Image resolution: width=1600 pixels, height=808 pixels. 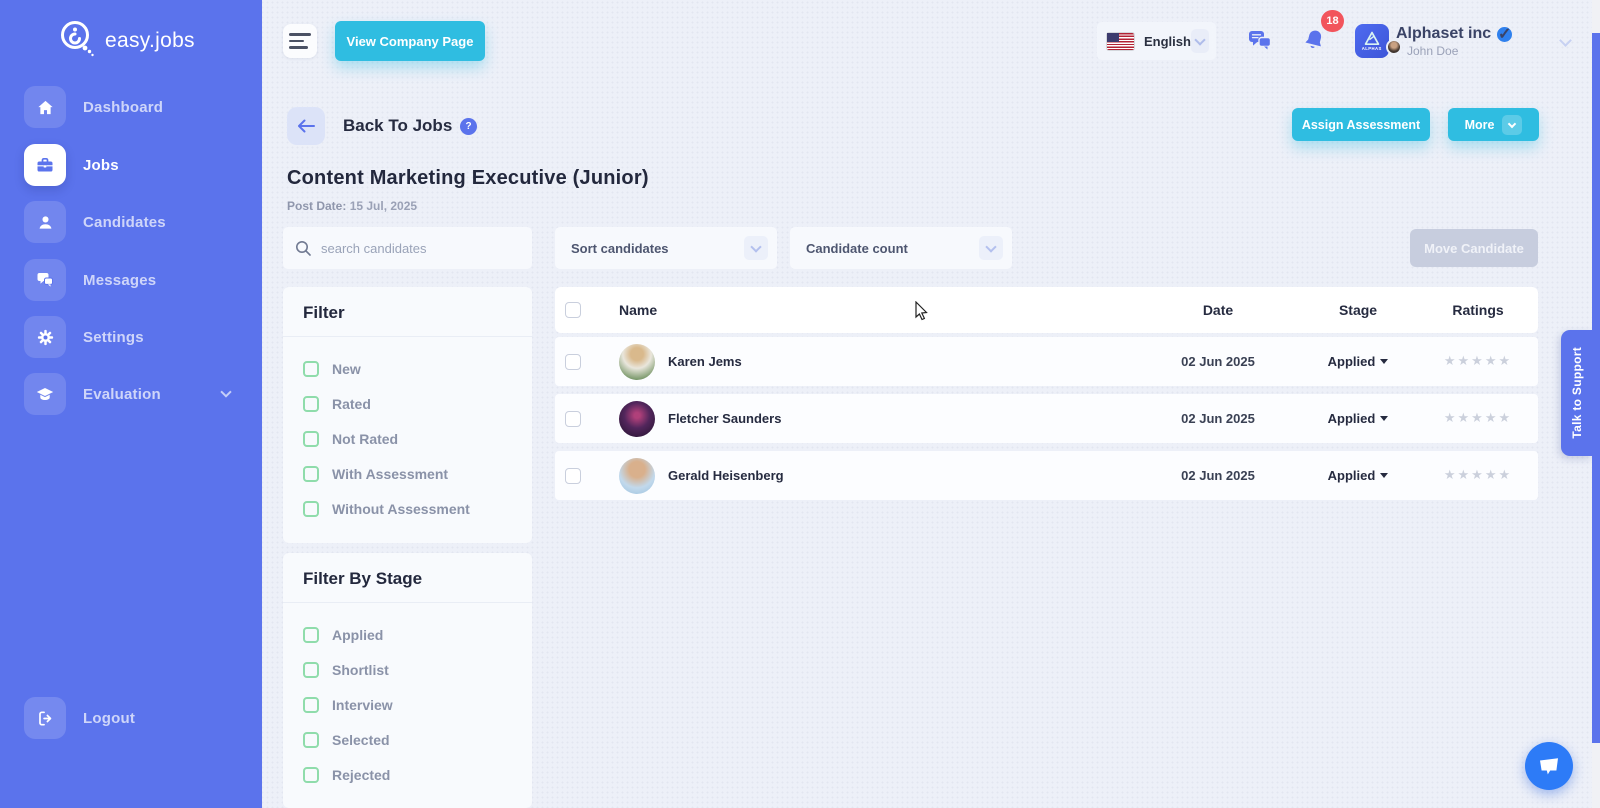 I want to click on sidebar-item-evaluation: Evaluation, so click(x=132, y=394).